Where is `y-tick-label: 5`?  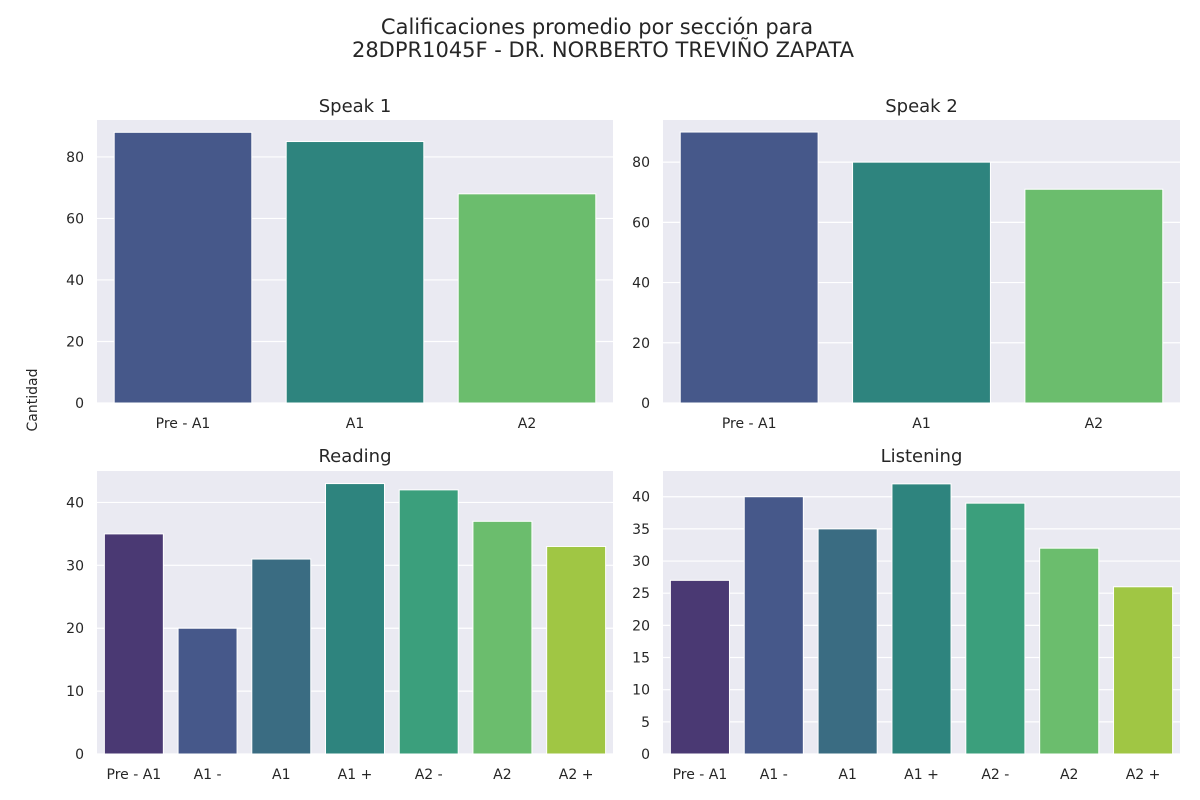 y-tick-label: 5 is located at coordinates (645, 723).